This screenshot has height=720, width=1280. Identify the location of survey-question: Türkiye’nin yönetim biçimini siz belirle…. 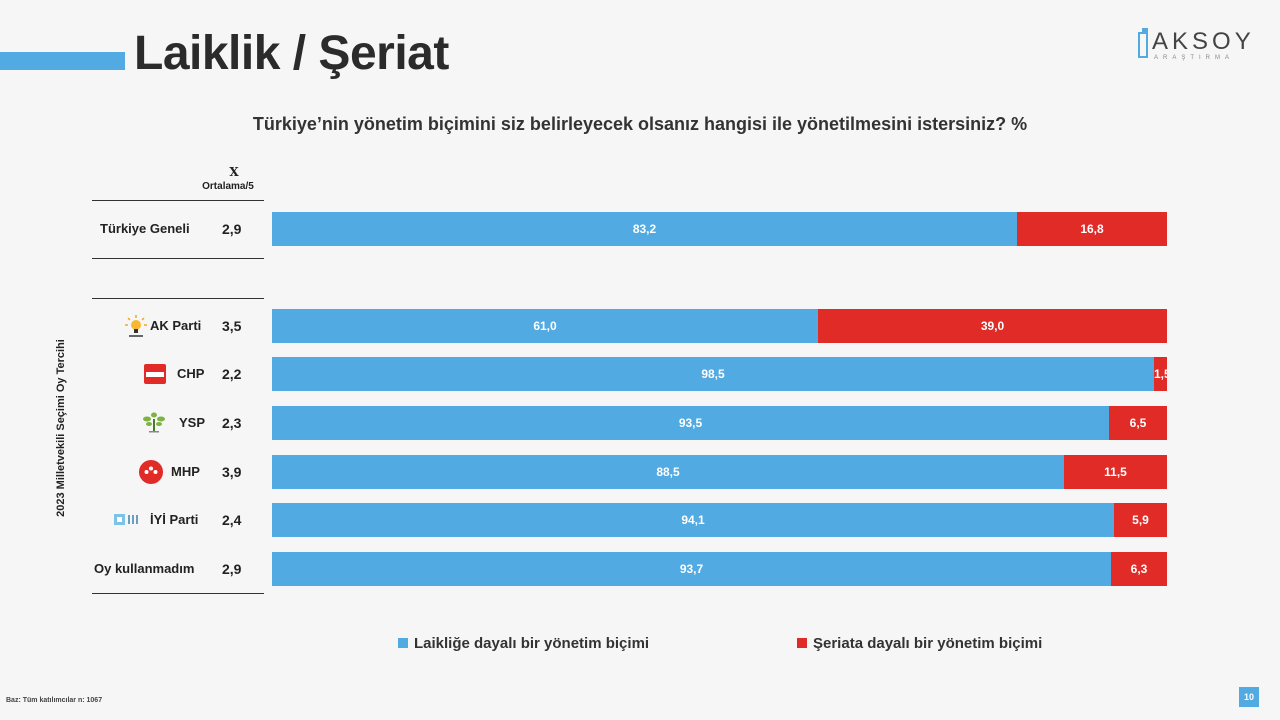
(640, 124).